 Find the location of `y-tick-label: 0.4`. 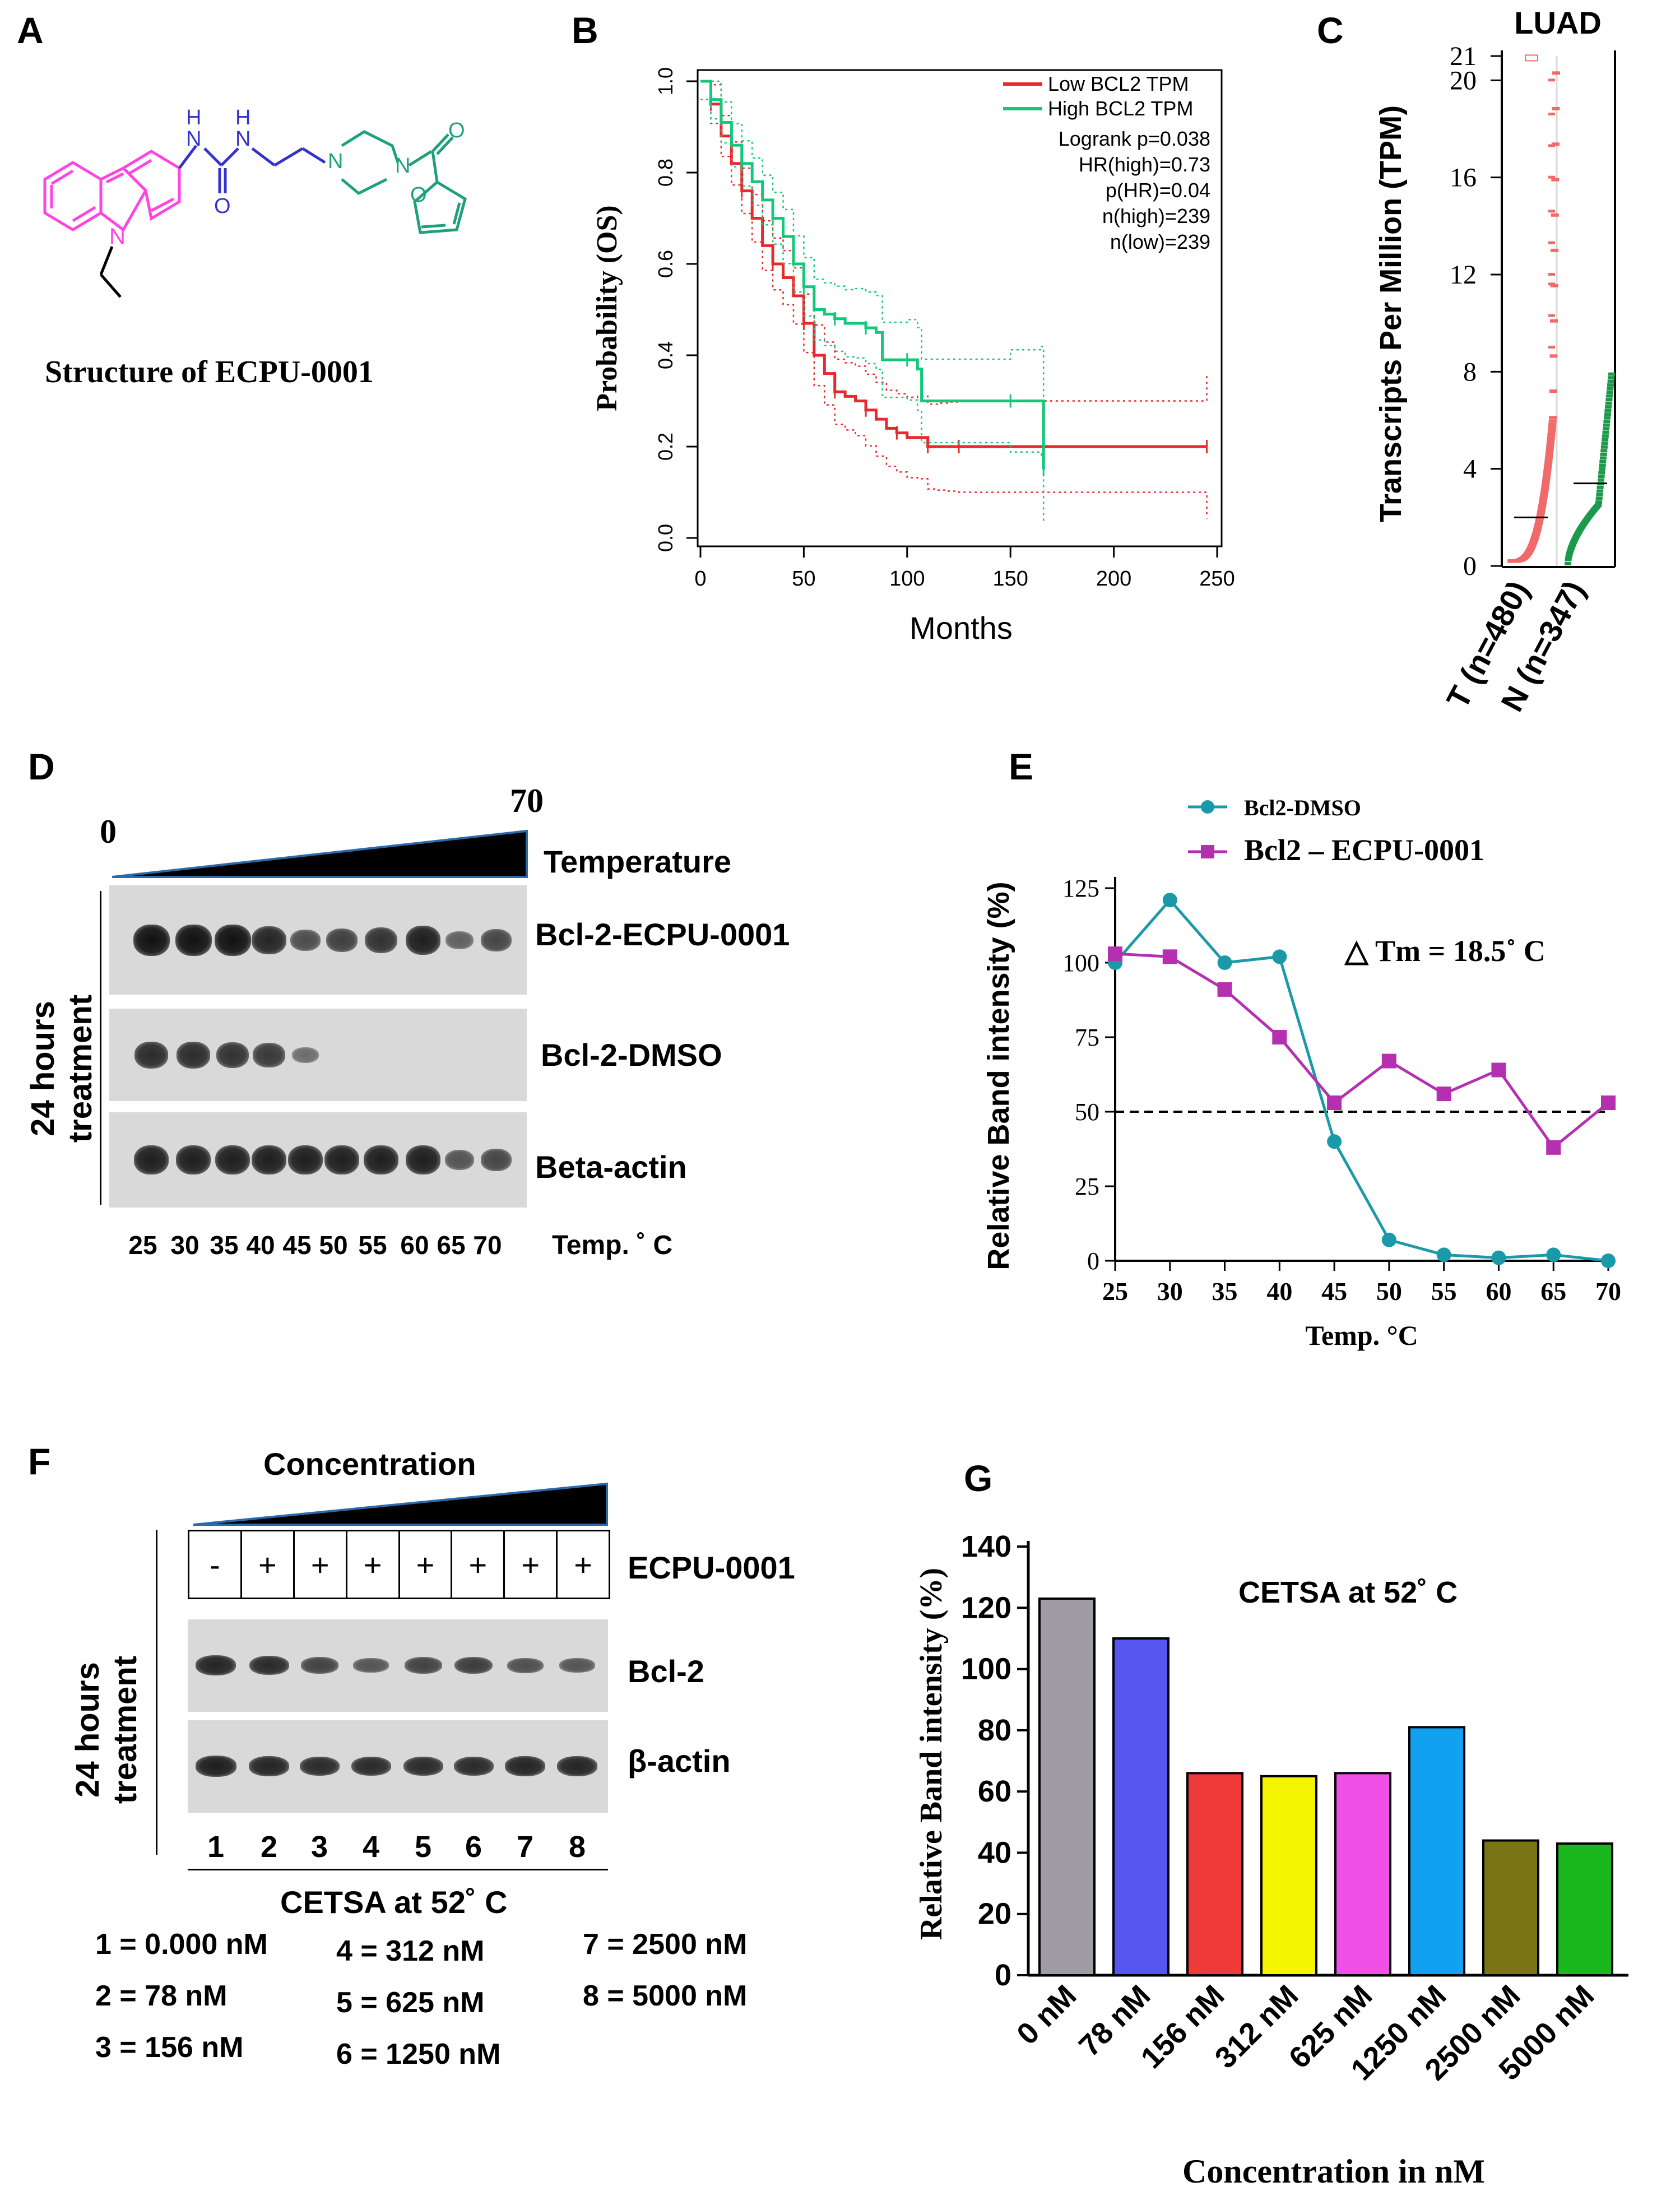

y-tick-label: 0.4 is located at coordinates (666, 355).